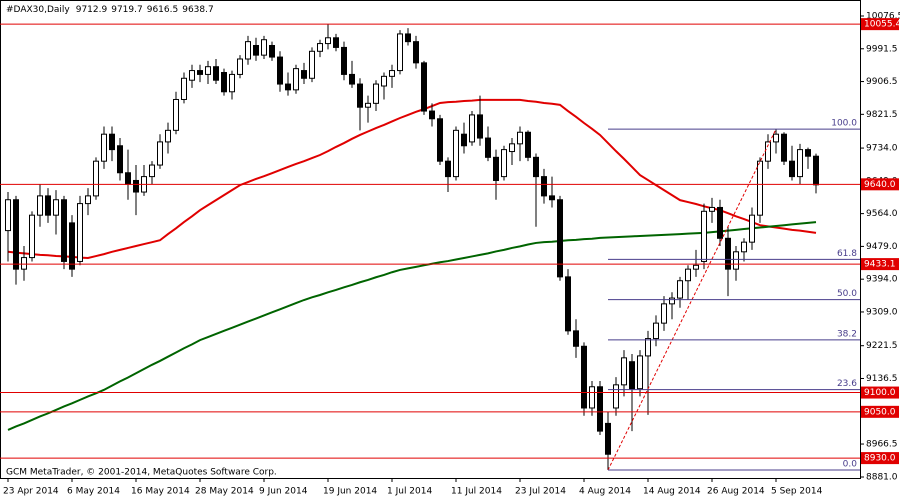 The image size is (900, 500). What do you see at coordinates (160, 492) in the screenshot?
I see `x-tick-label: 16 May 2014` at bounding box center [160, 492].